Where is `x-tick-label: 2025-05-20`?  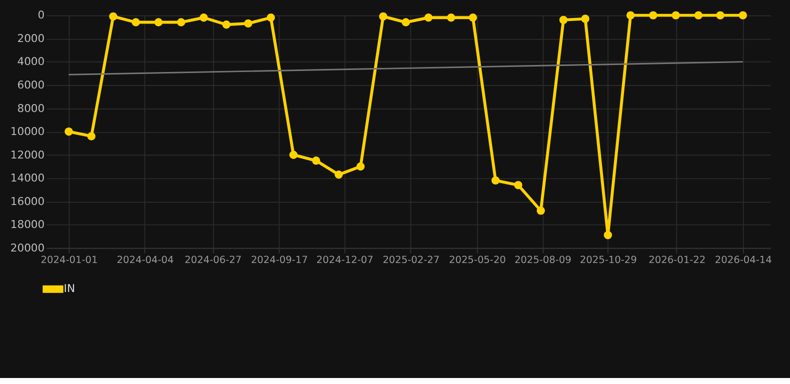
x-tick-label: 2025-05-20 is located at coordinates (477, 260).